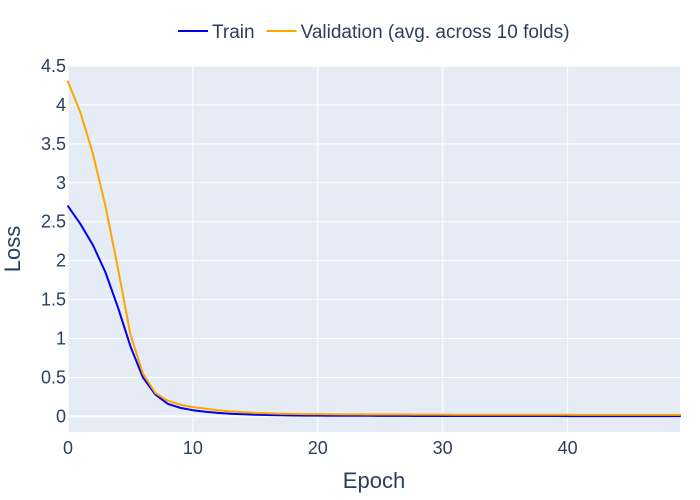 Image resolution: width=700 pixels, height=500 pixels. Describe the element at coordinates (435, 32) in the screenshot. I see `legend-label: Validation (avg. across 10 folds)` at that location.